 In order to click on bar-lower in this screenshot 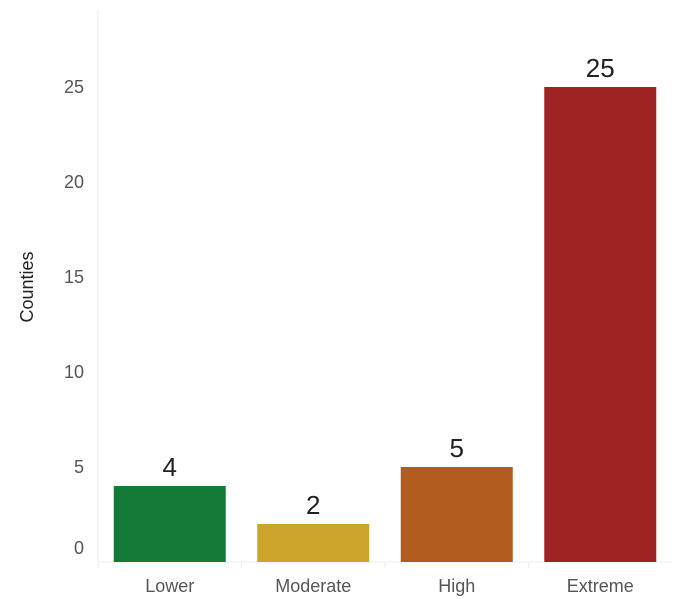, I will do `click(169, 524)`.